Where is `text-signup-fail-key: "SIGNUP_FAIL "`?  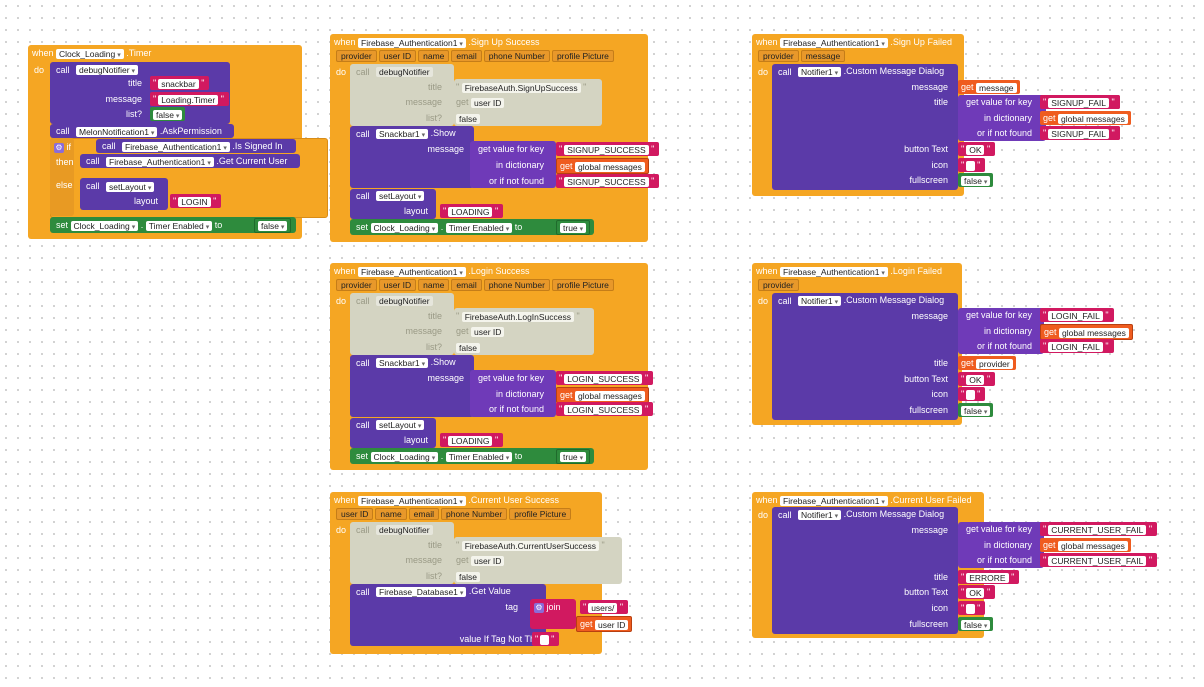 text-signup-fail-key: "SIGNUP_FAIL " is located at coordinates (1080, 102).